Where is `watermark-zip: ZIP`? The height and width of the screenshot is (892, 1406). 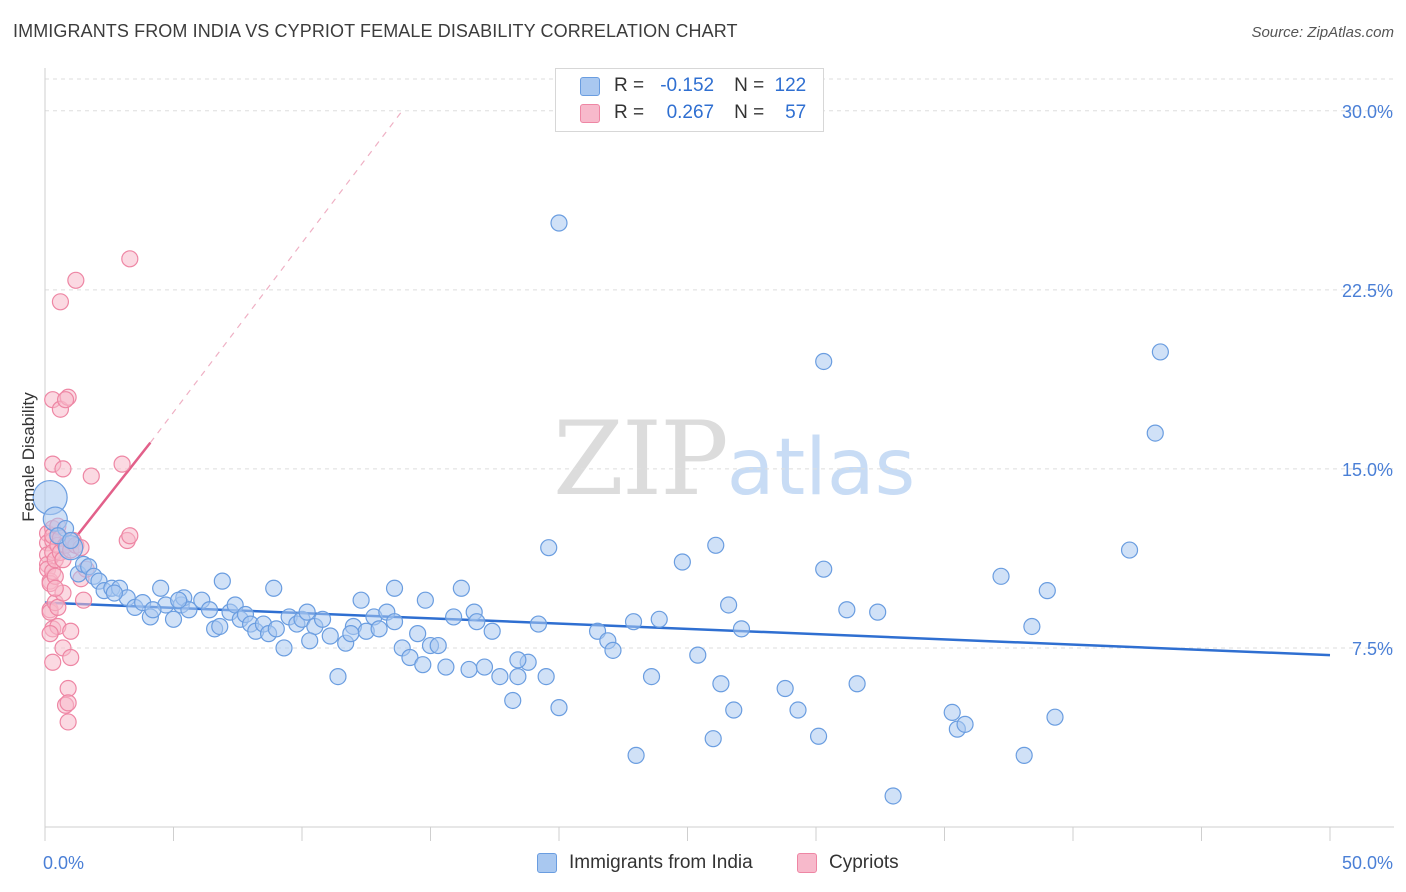 watermark-zip: ZIP is located at coordinates (641, 459).